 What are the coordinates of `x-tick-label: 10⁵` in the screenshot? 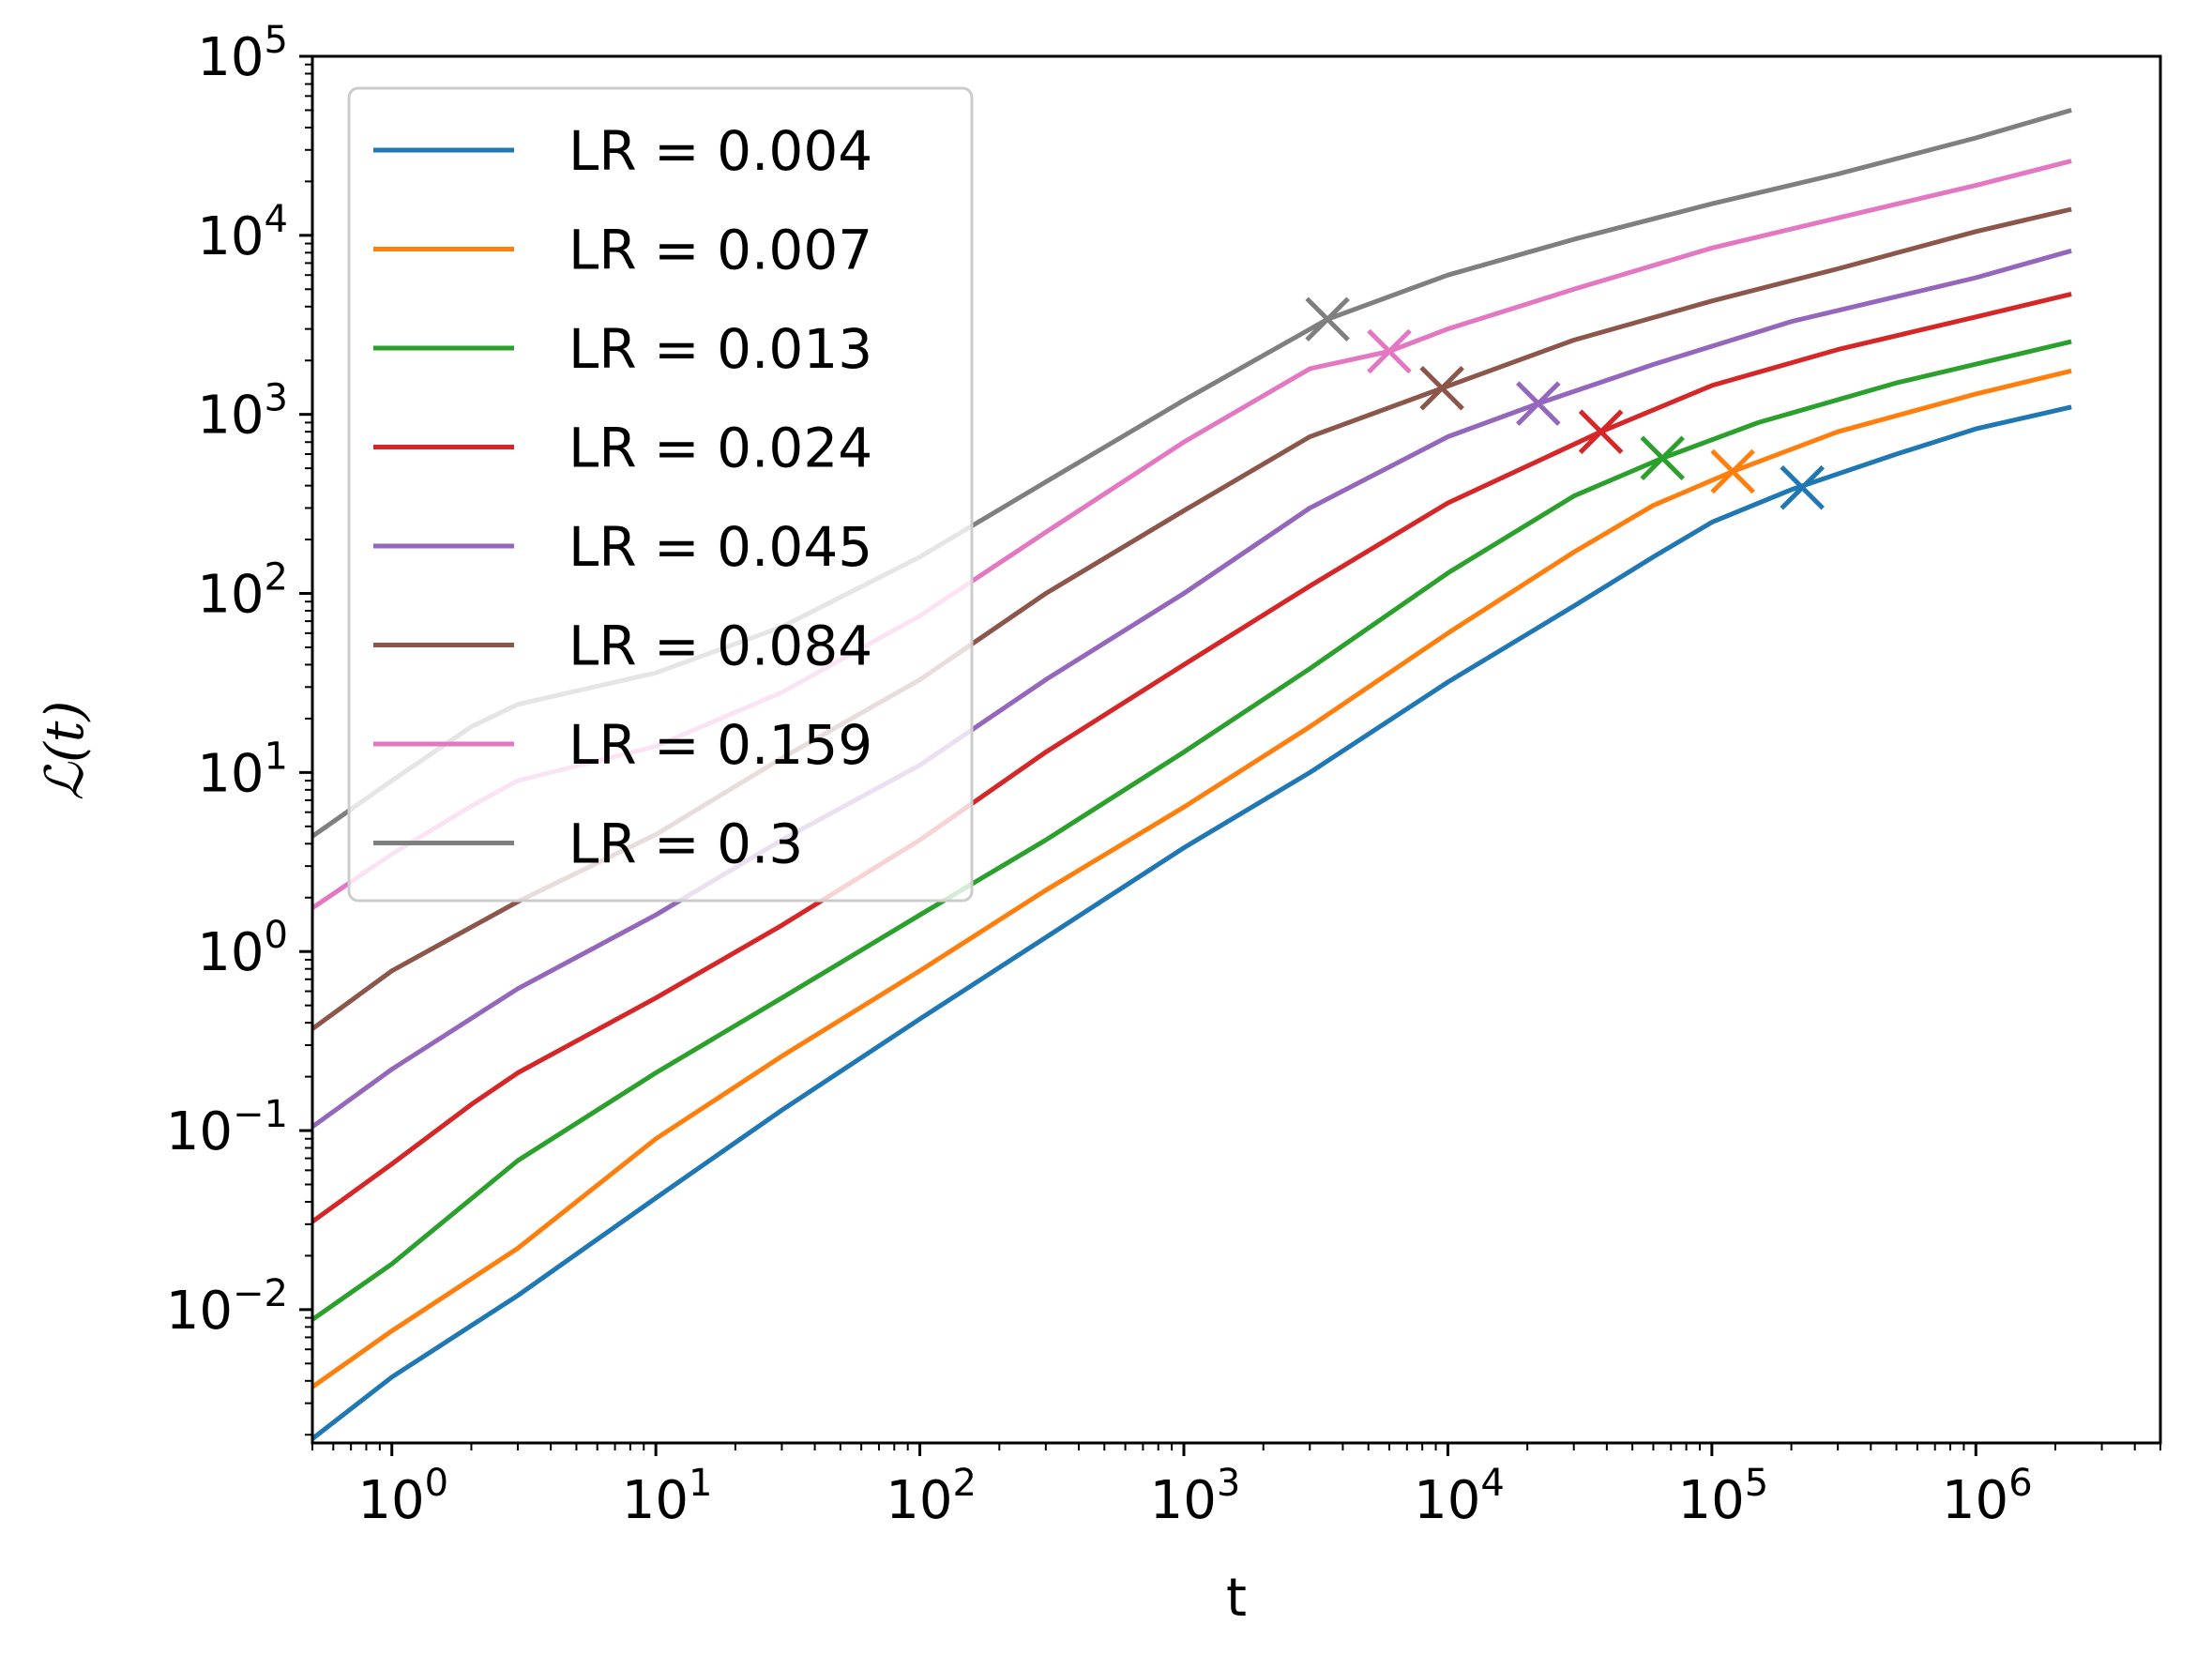 It's located at (1723, 1496).